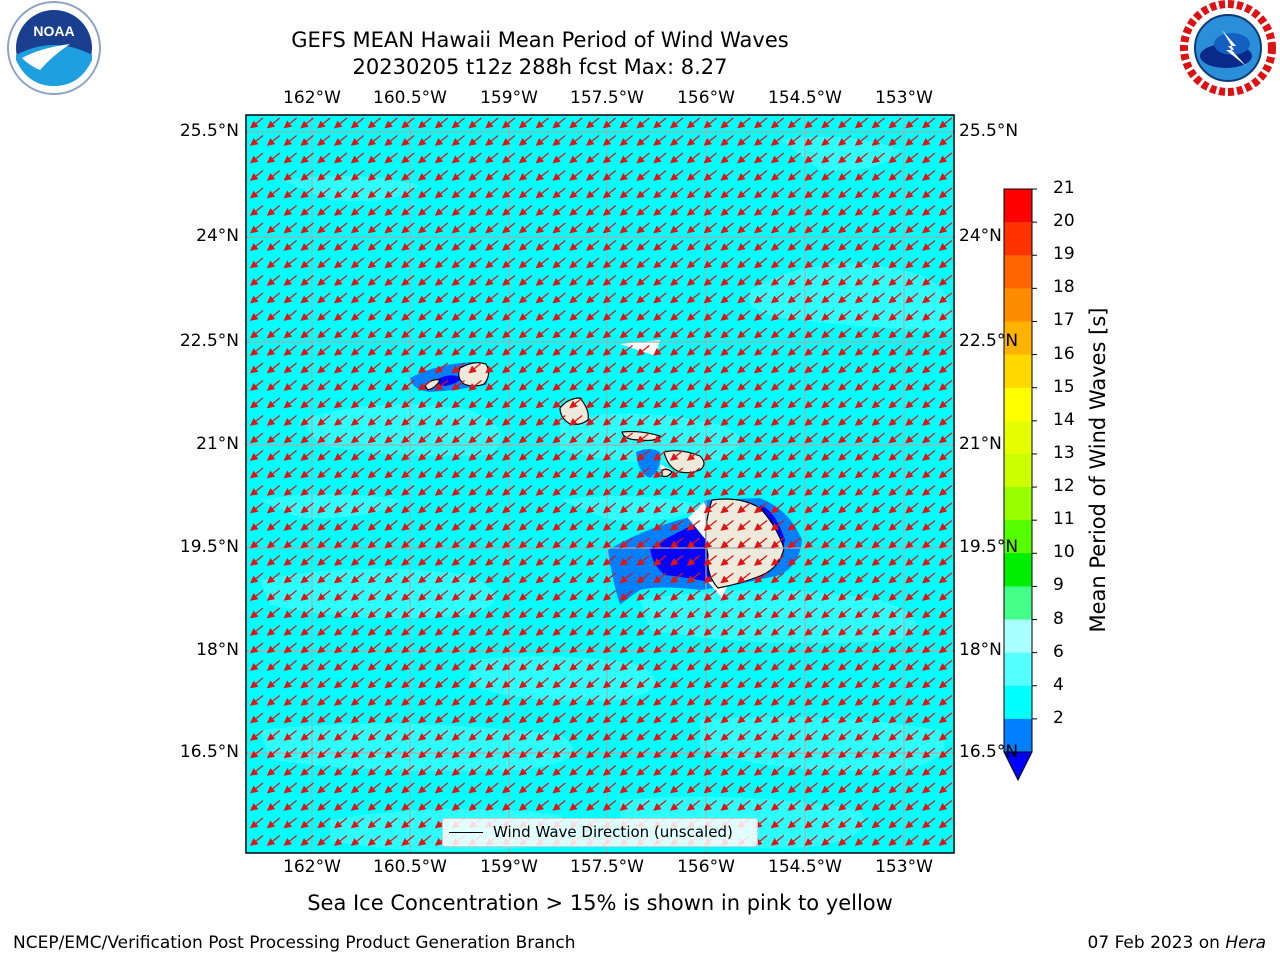  I want to click on colorbar-tick-label: 10, so click(1064, 552).